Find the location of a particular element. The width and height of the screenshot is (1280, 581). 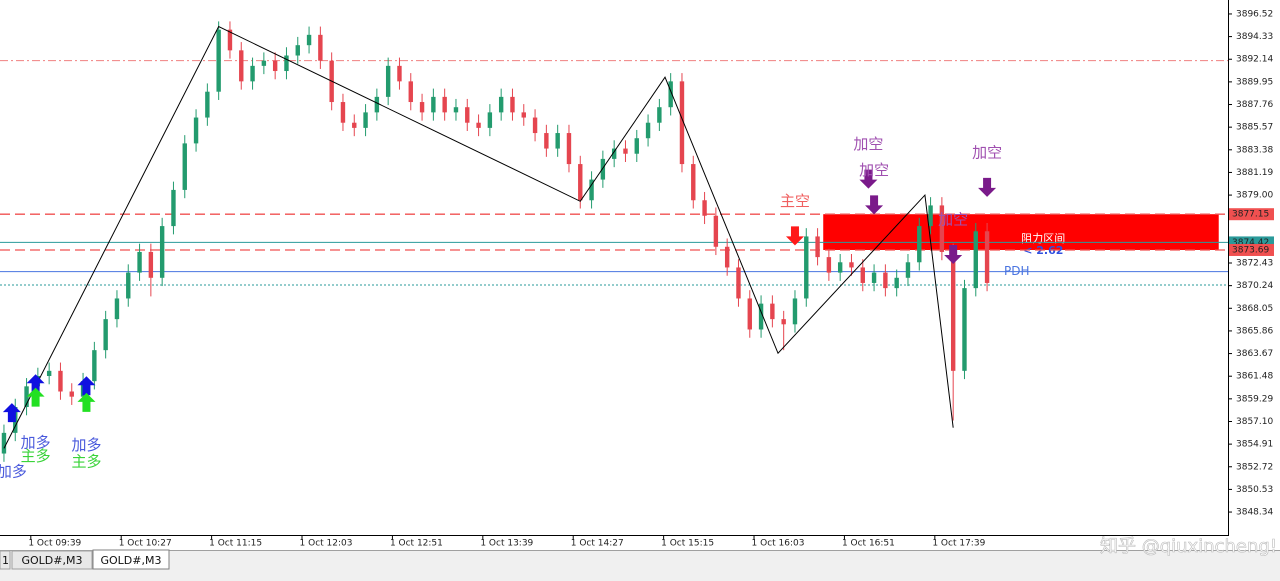

y-tick-label: 3887.76 is located at coordinates (1254, 105).